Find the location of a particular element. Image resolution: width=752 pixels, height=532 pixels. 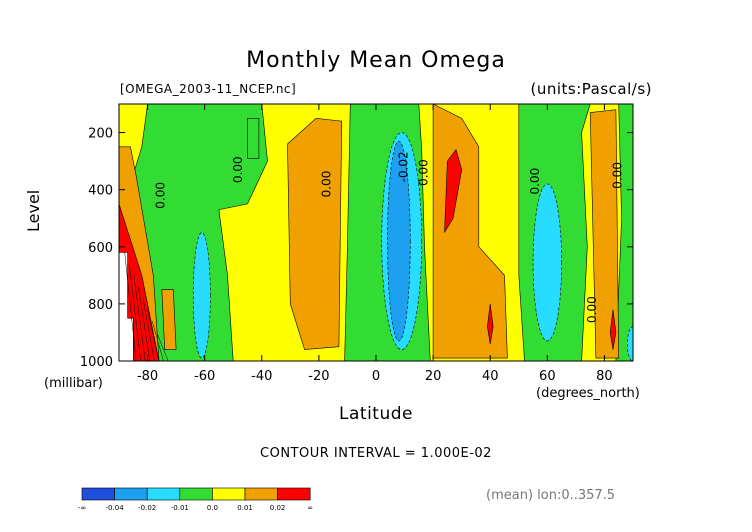

x-tick-label: -80 is located at coordinates (147, 376).